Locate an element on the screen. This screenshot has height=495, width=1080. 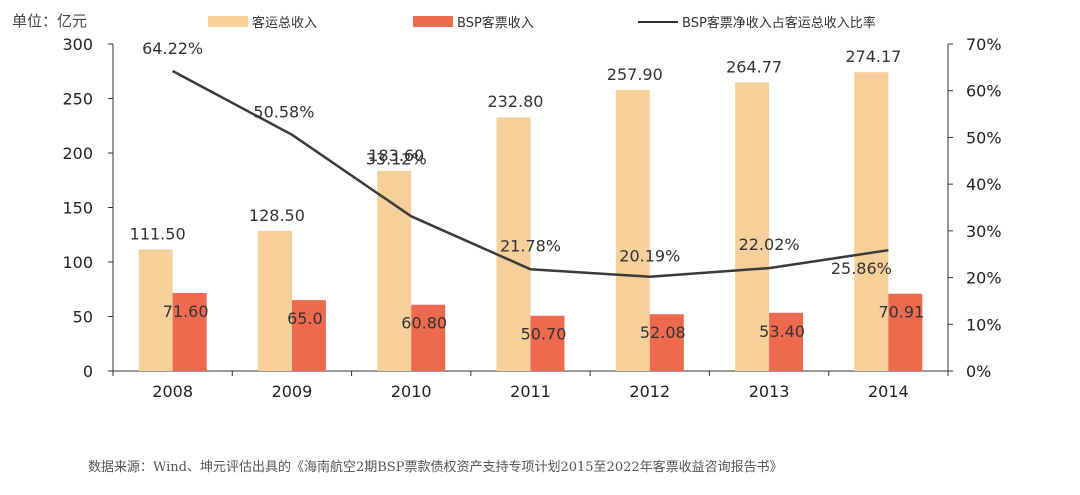
y-right-tick-label: 40% is located at coordinates (984, 184).